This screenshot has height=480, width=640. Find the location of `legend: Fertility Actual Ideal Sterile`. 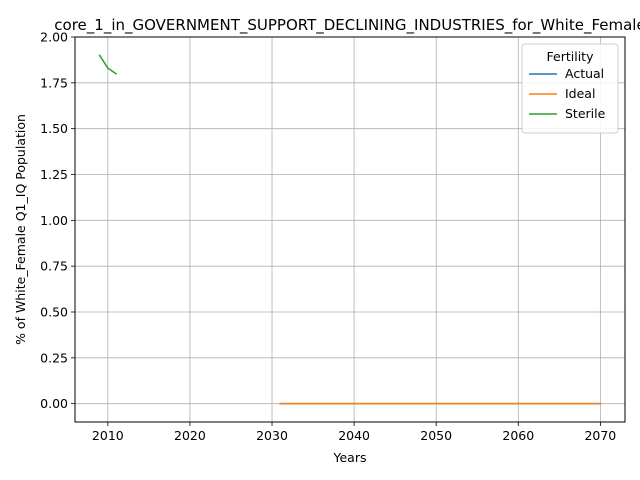

legend: Fertility Actual Ideal Sterile is located at coordinates (570, 88).